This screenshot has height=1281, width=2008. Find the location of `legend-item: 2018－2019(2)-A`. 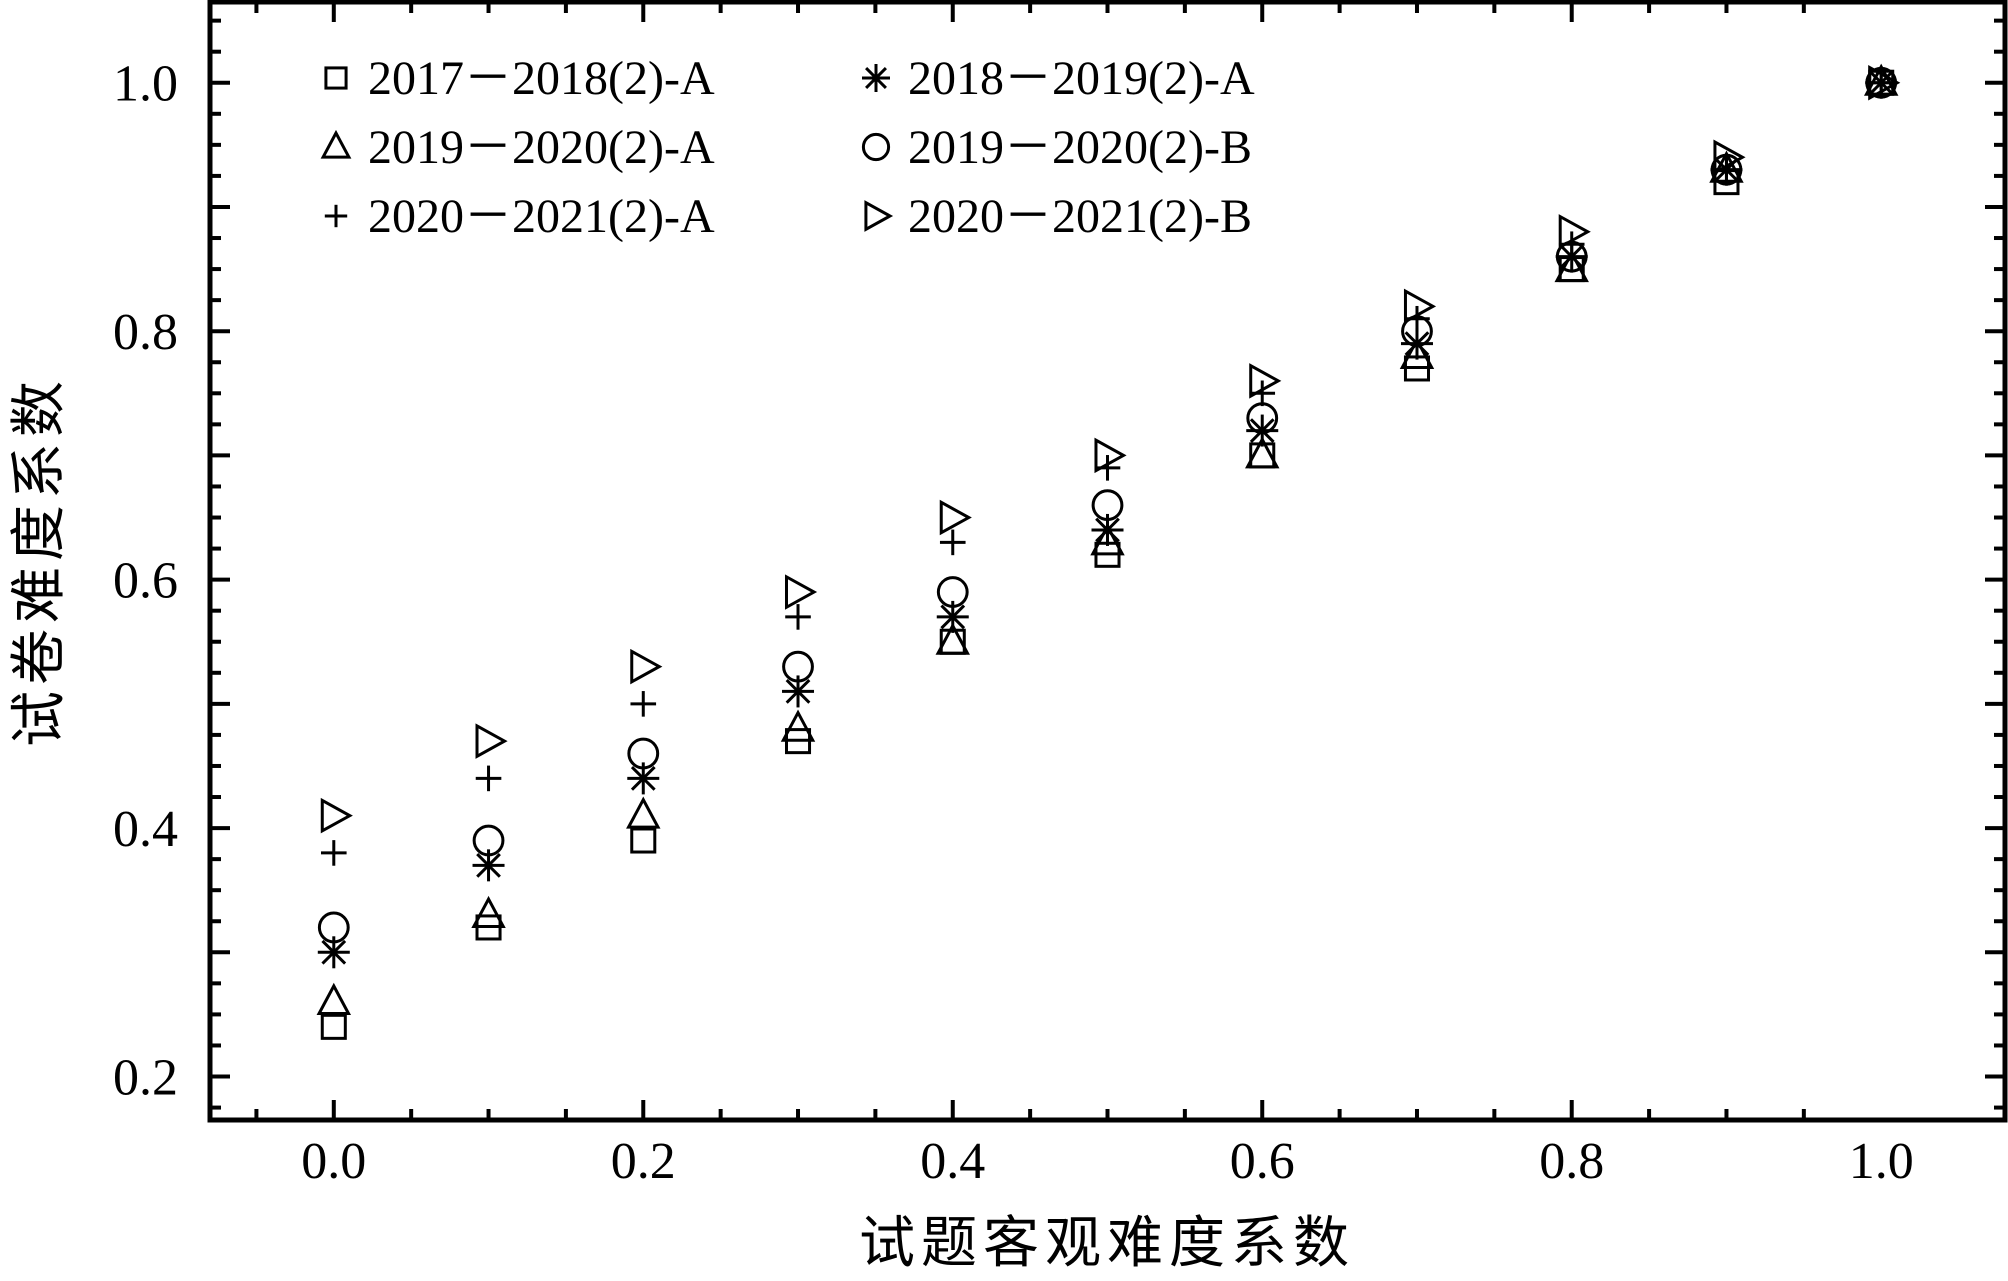

legend-item: 2018－2019(2)-A is located at coordinates (1058, 78).